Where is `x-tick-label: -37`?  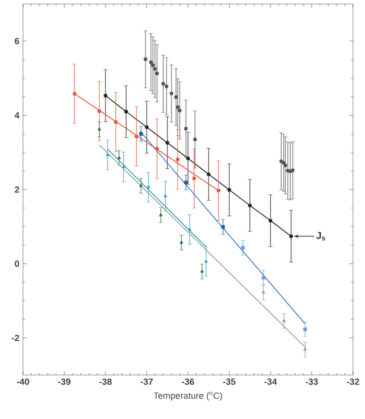 x-tick-label: -37 is located at coordinates (146, 381).